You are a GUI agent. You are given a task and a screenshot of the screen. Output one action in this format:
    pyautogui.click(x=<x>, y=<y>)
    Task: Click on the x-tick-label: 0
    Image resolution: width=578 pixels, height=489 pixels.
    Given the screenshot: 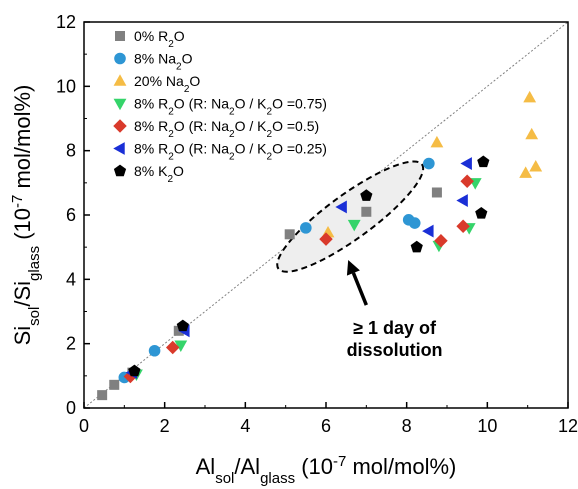 What is the action you would take?
    pyautogui.click(x=84, y=426)
    